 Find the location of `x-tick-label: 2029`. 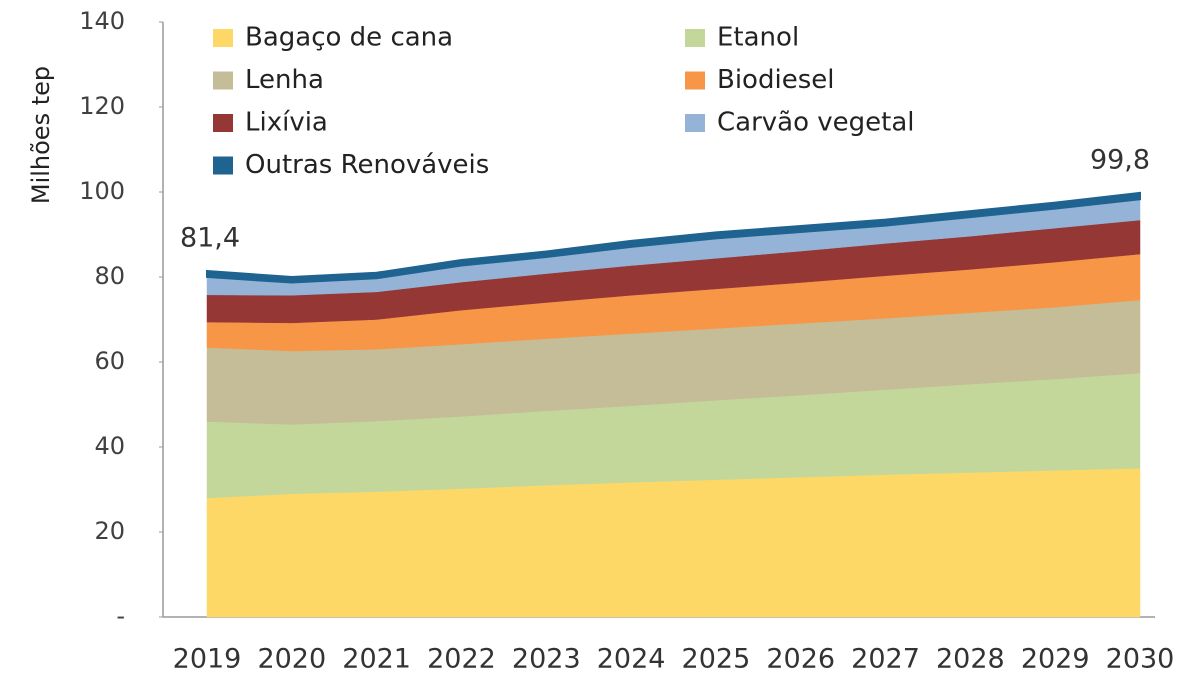

x-tick-label: 2029 is located at coordinates (1055, 658).